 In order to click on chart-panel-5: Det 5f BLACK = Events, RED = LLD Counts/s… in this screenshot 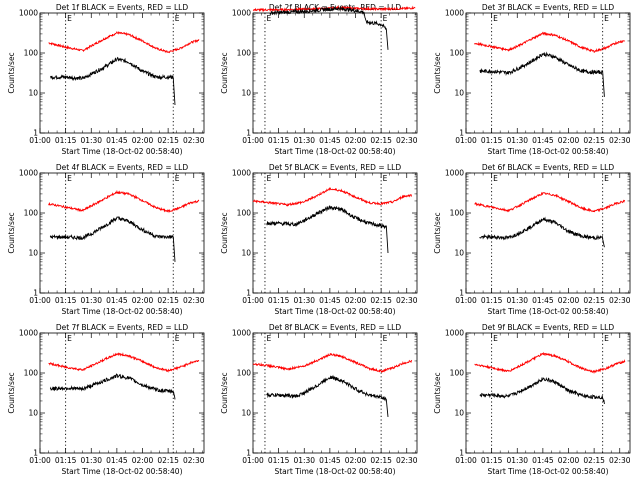, I will do `click(319, 239)`.